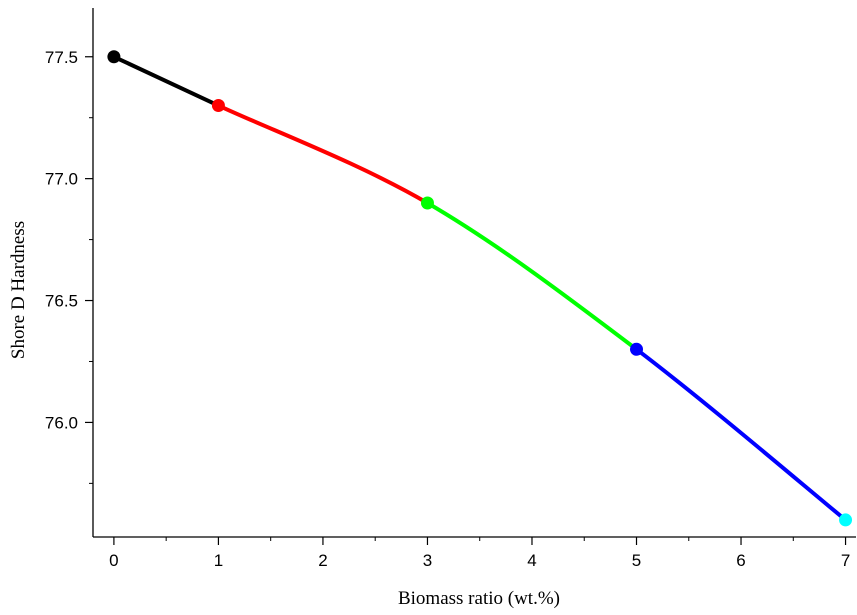  I want to click on y-tick-label: 77.5, so click(61, 57).